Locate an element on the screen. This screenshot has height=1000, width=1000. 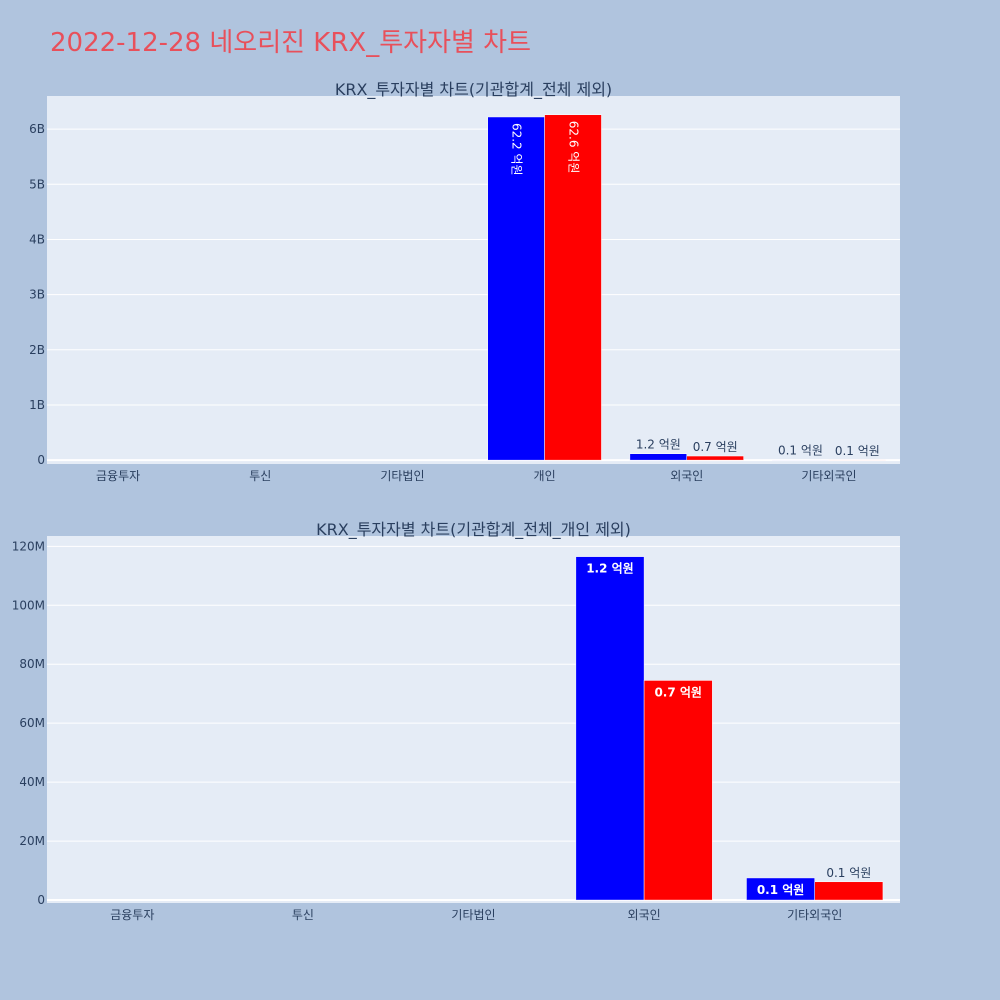
y-tick-label: 4B is located at coordinates (37, 239).